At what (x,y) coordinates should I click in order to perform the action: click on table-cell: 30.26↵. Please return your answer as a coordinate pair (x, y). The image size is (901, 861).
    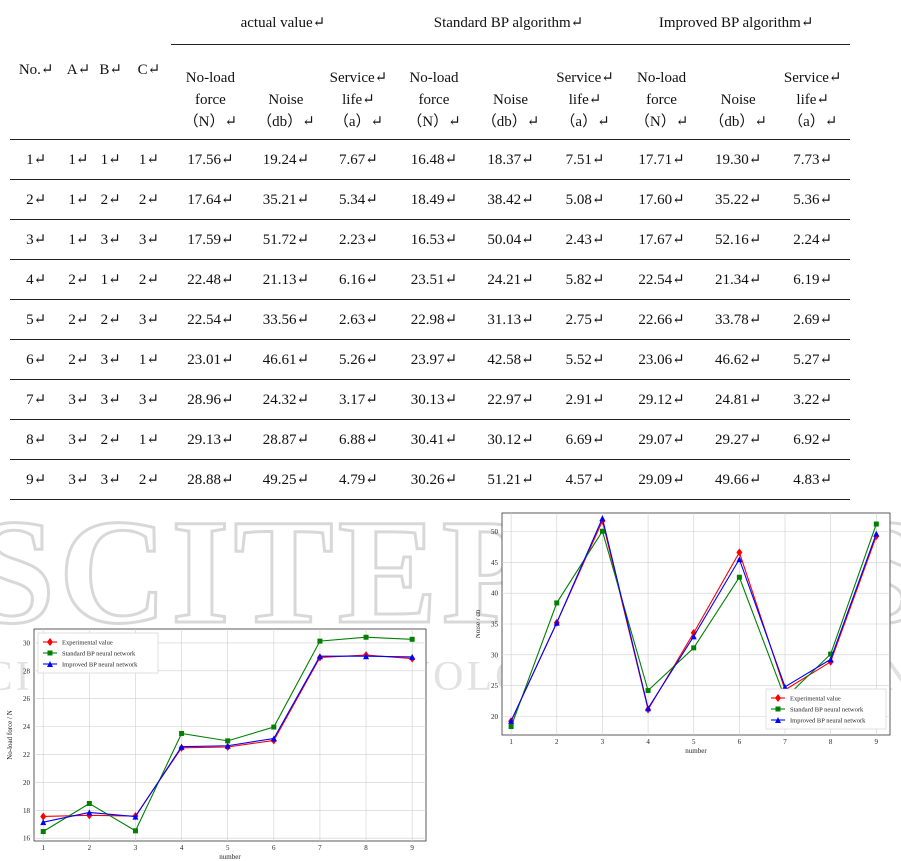
    Looking at the image, I should click on (434, 480).